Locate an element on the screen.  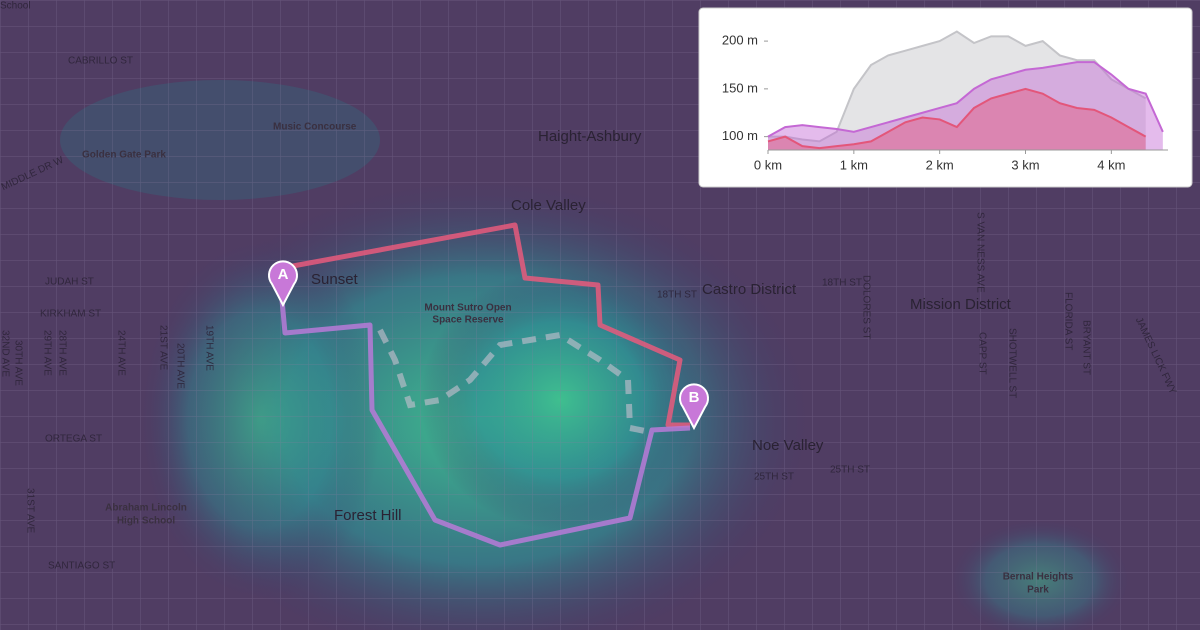
map-label: FLORIDA ST is located at coordinates (1067, 321).